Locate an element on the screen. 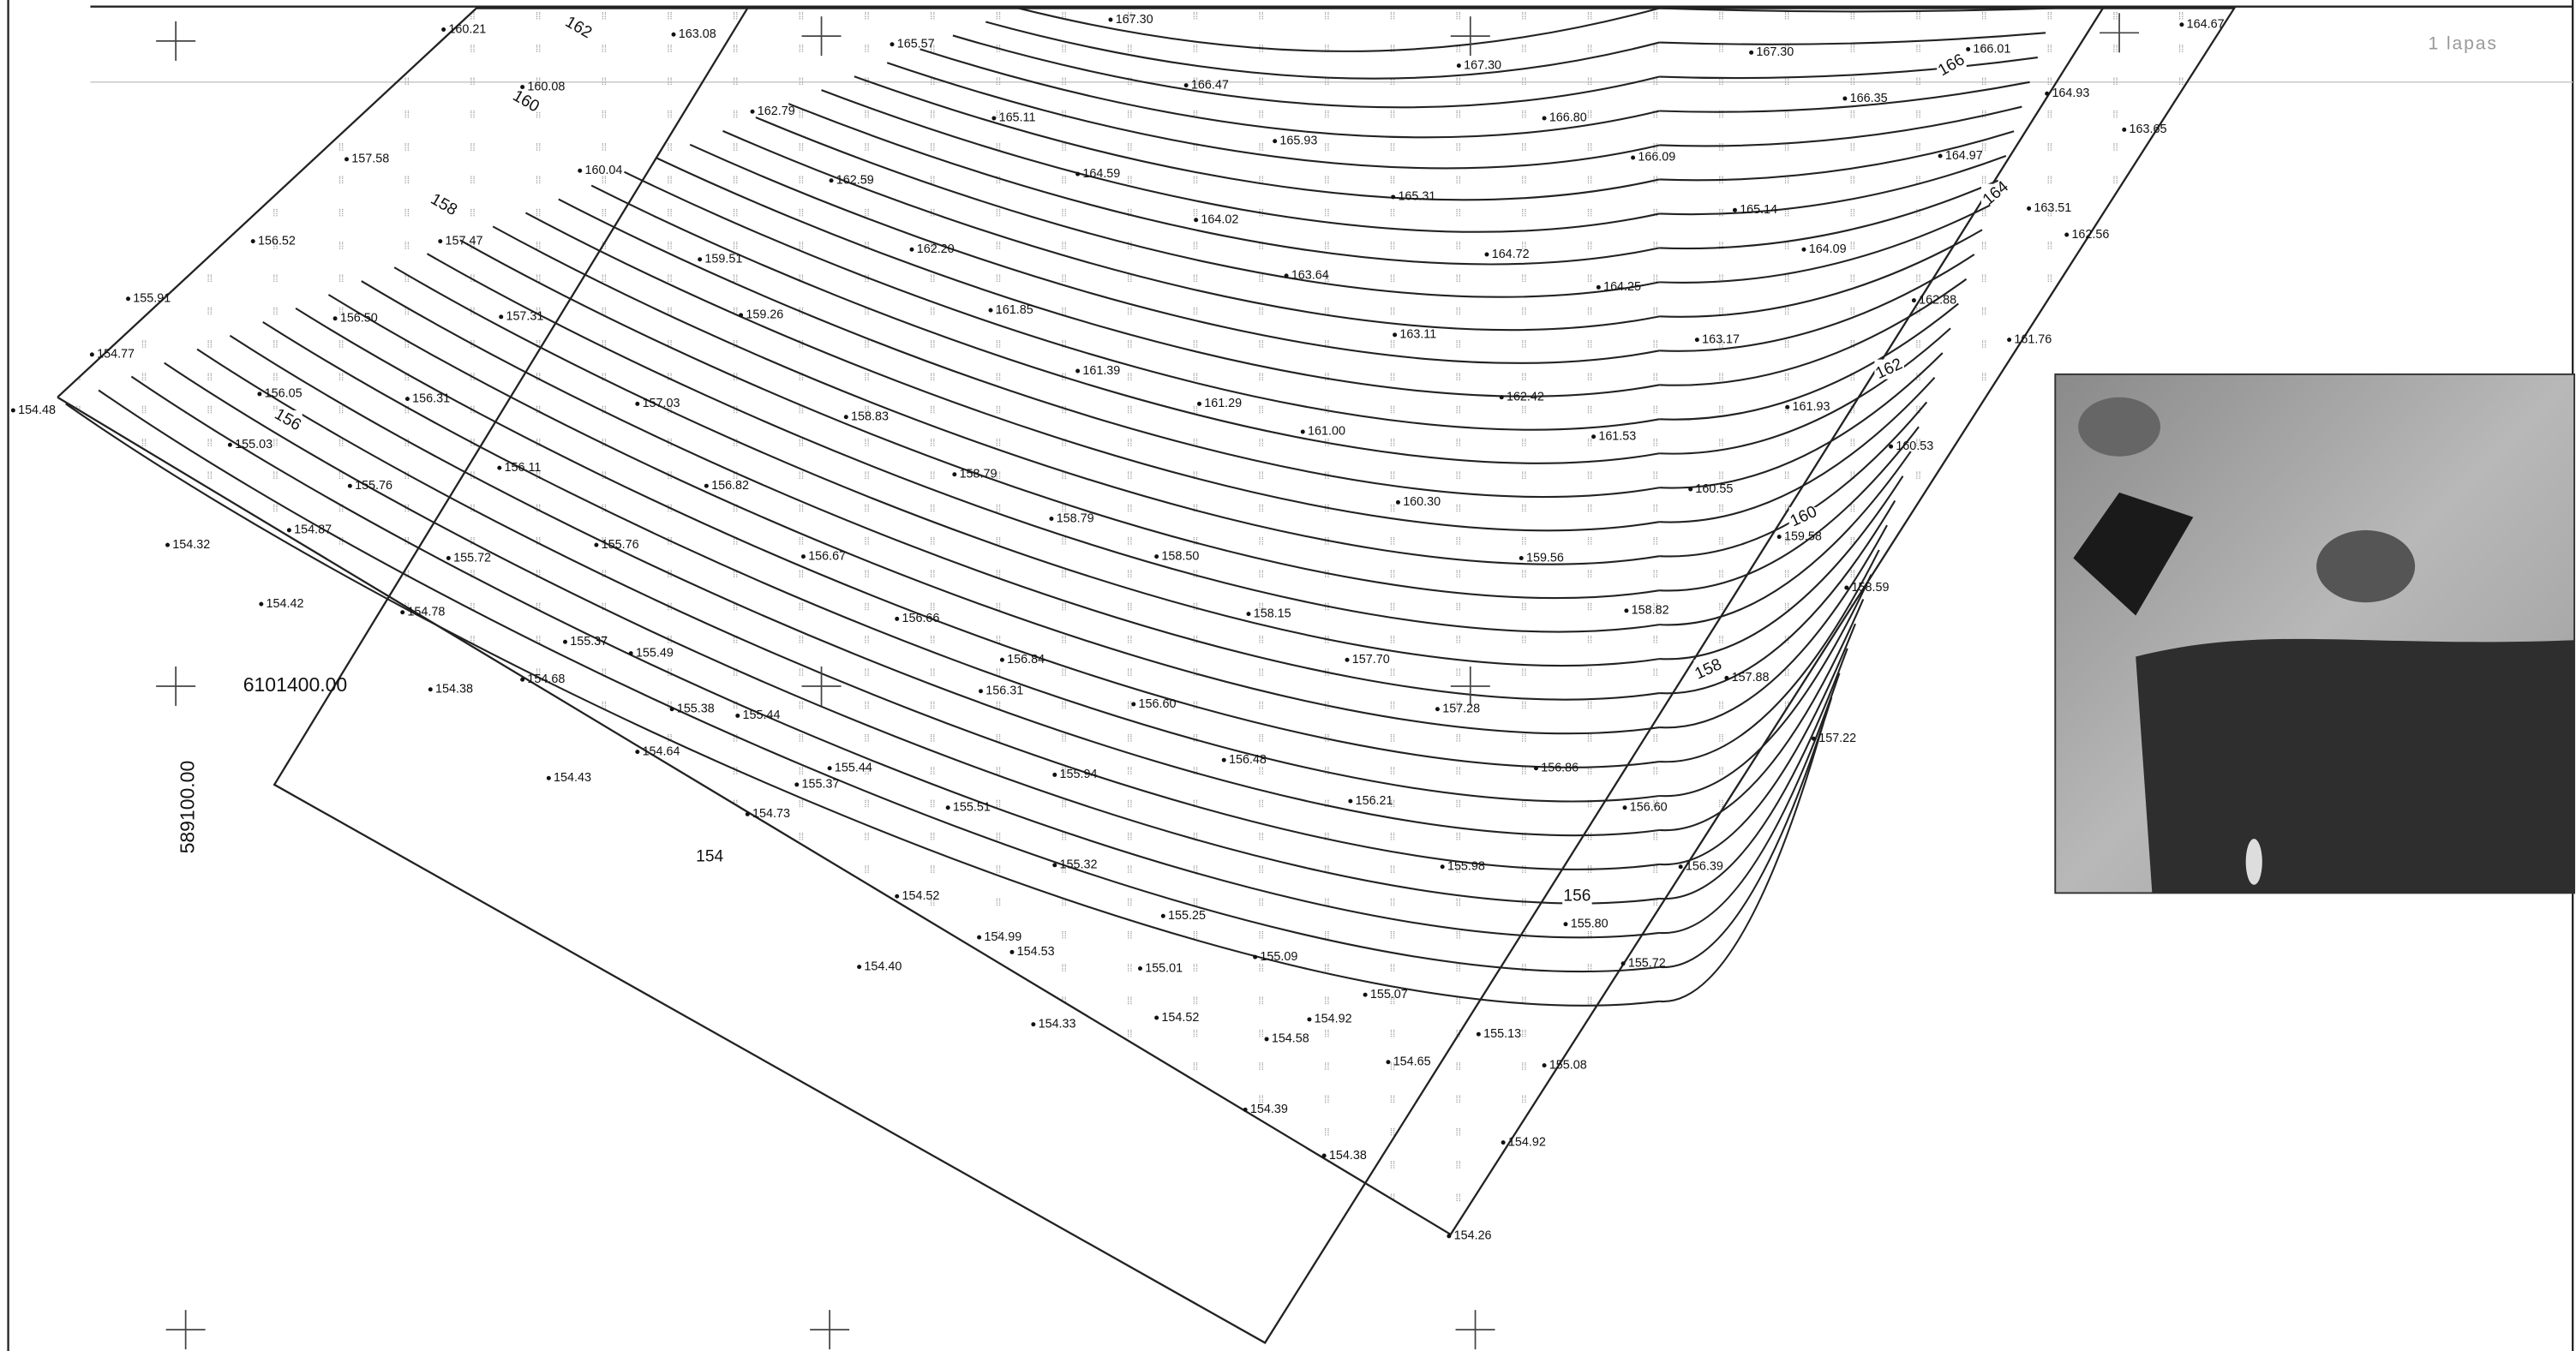  spot-height: 156.50 is located at coordinates (359, 319).